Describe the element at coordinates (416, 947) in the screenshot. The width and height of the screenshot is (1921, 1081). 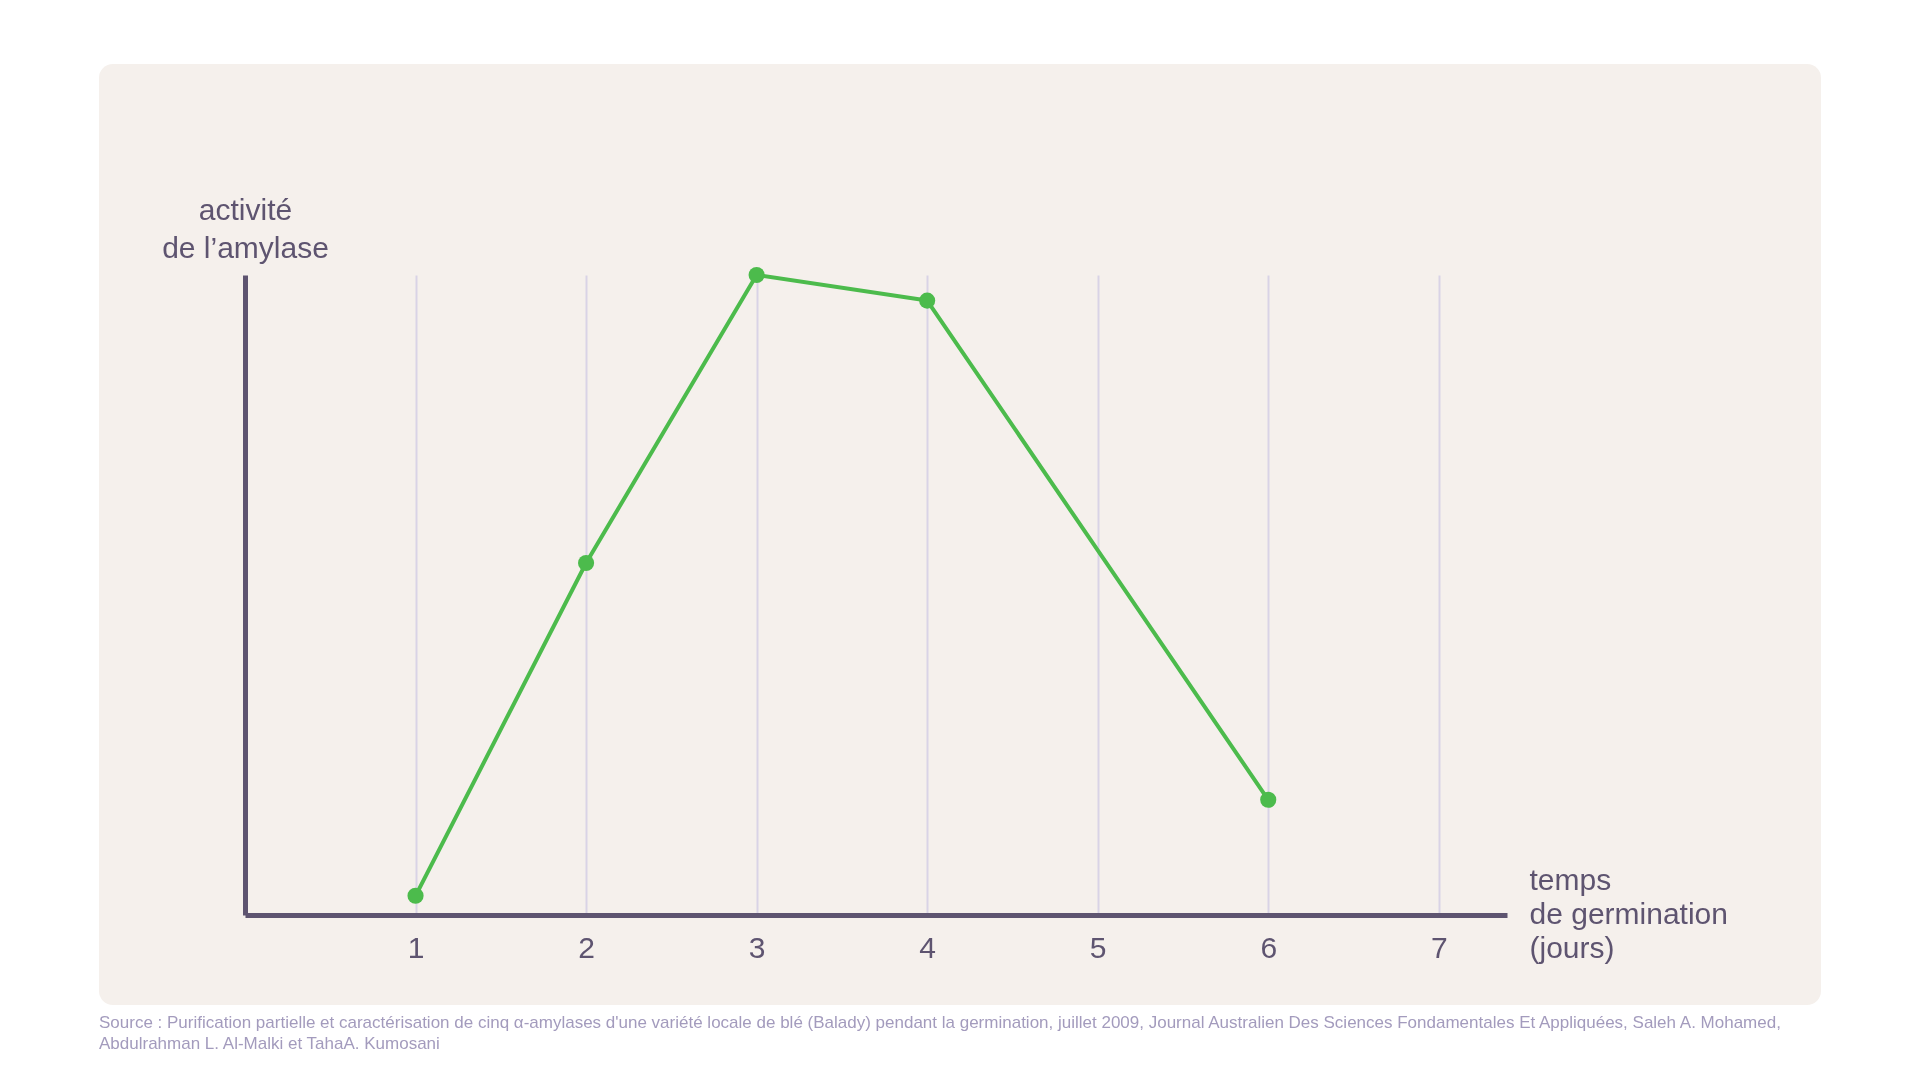
I see `x-tick-label: 1` at that location.